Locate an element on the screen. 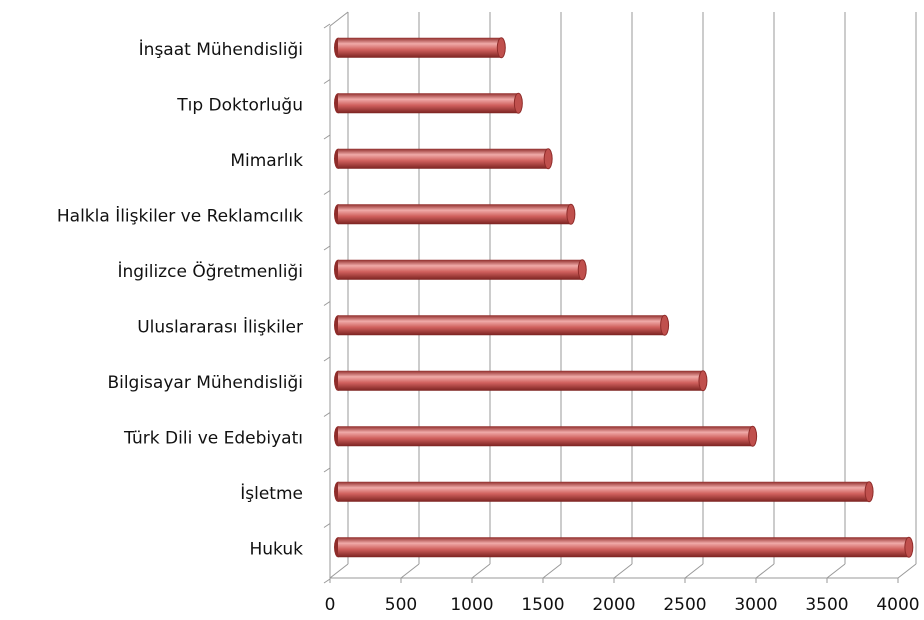 This screenshot has width=924, height=620. y-tick-label: Bilgisayar Mühendisliği is located at coordinates (205, 383).